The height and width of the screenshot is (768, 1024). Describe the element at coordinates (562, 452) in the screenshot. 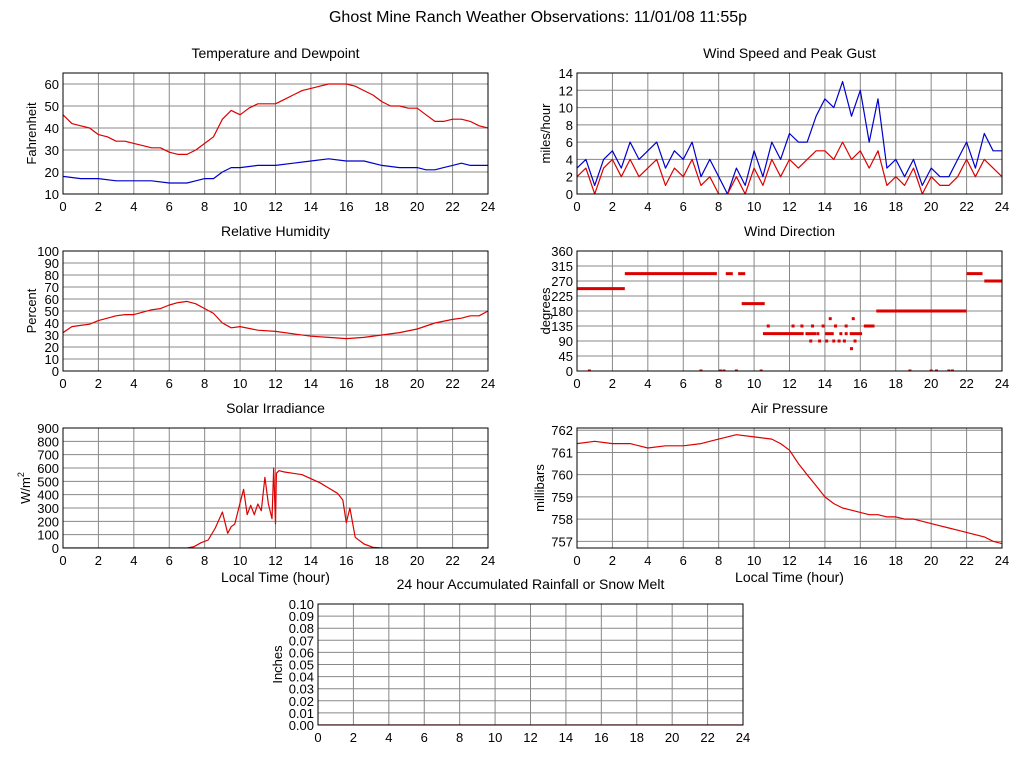

I see `y-tick-label: 761` at that location.